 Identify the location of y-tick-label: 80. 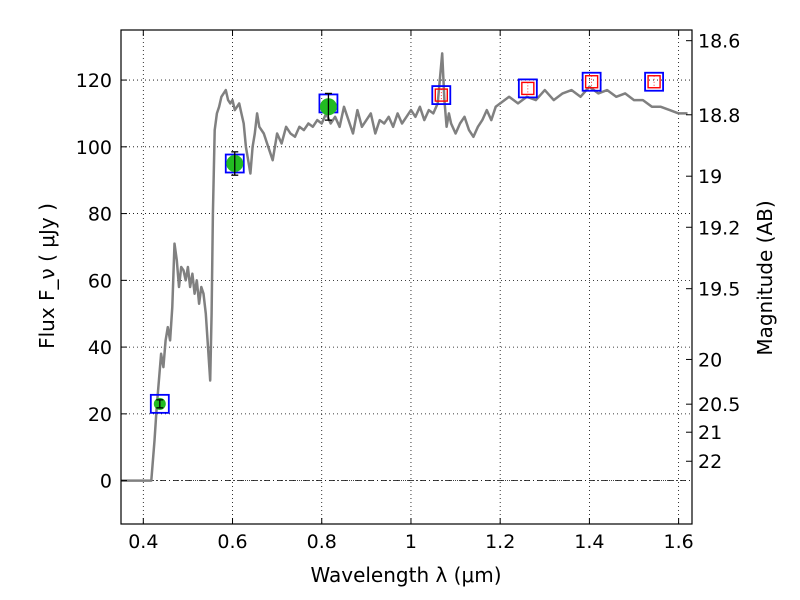
(100, 215).